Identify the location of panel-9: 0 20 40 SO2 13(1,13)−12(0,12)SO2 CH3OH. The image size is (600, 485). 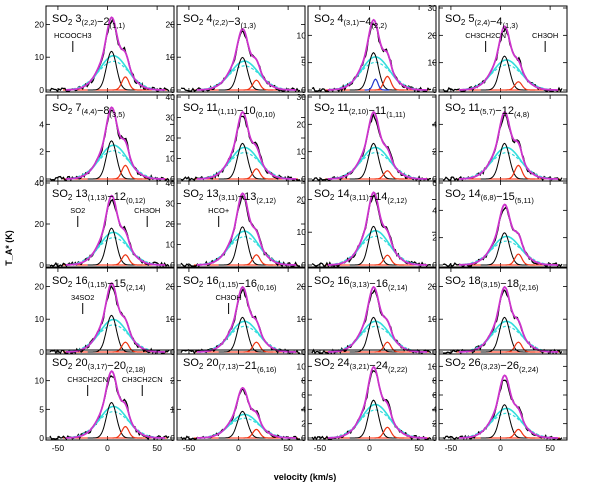
(105, 224).